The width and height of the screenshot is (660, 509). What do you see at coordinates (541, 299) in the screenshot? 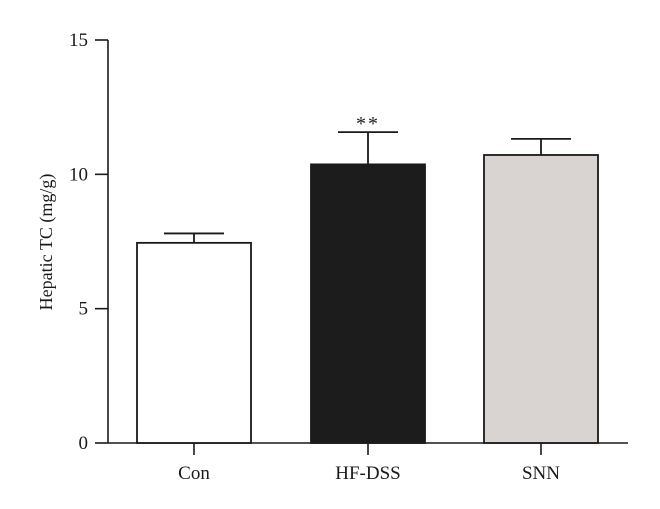
I see `bar-snn` at bounding box center [541, 299].